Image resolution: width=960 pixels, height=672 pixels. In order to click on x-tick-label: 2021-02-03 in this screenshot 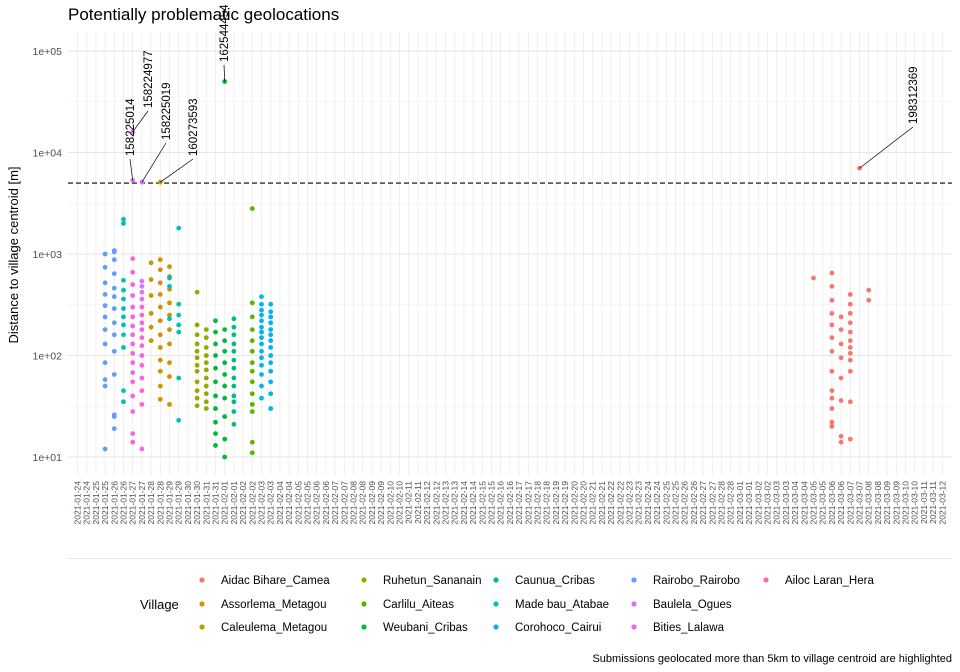, I will do `click(262, 503)`.